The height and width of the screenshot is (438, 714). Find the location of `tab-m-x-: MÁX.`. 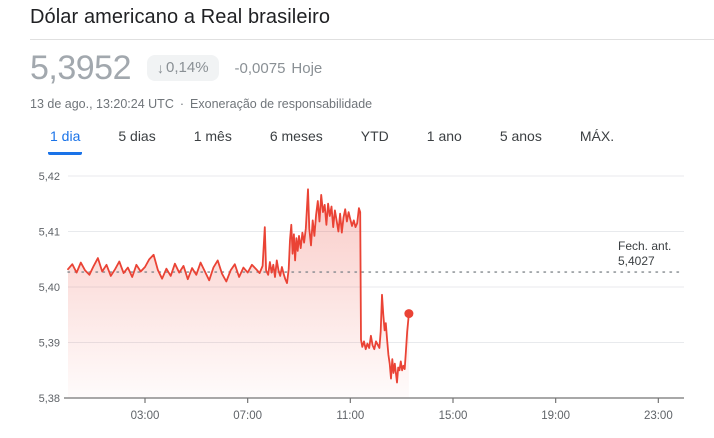

tab-m-x-: MÁX. is located at coordinates (597, 136).